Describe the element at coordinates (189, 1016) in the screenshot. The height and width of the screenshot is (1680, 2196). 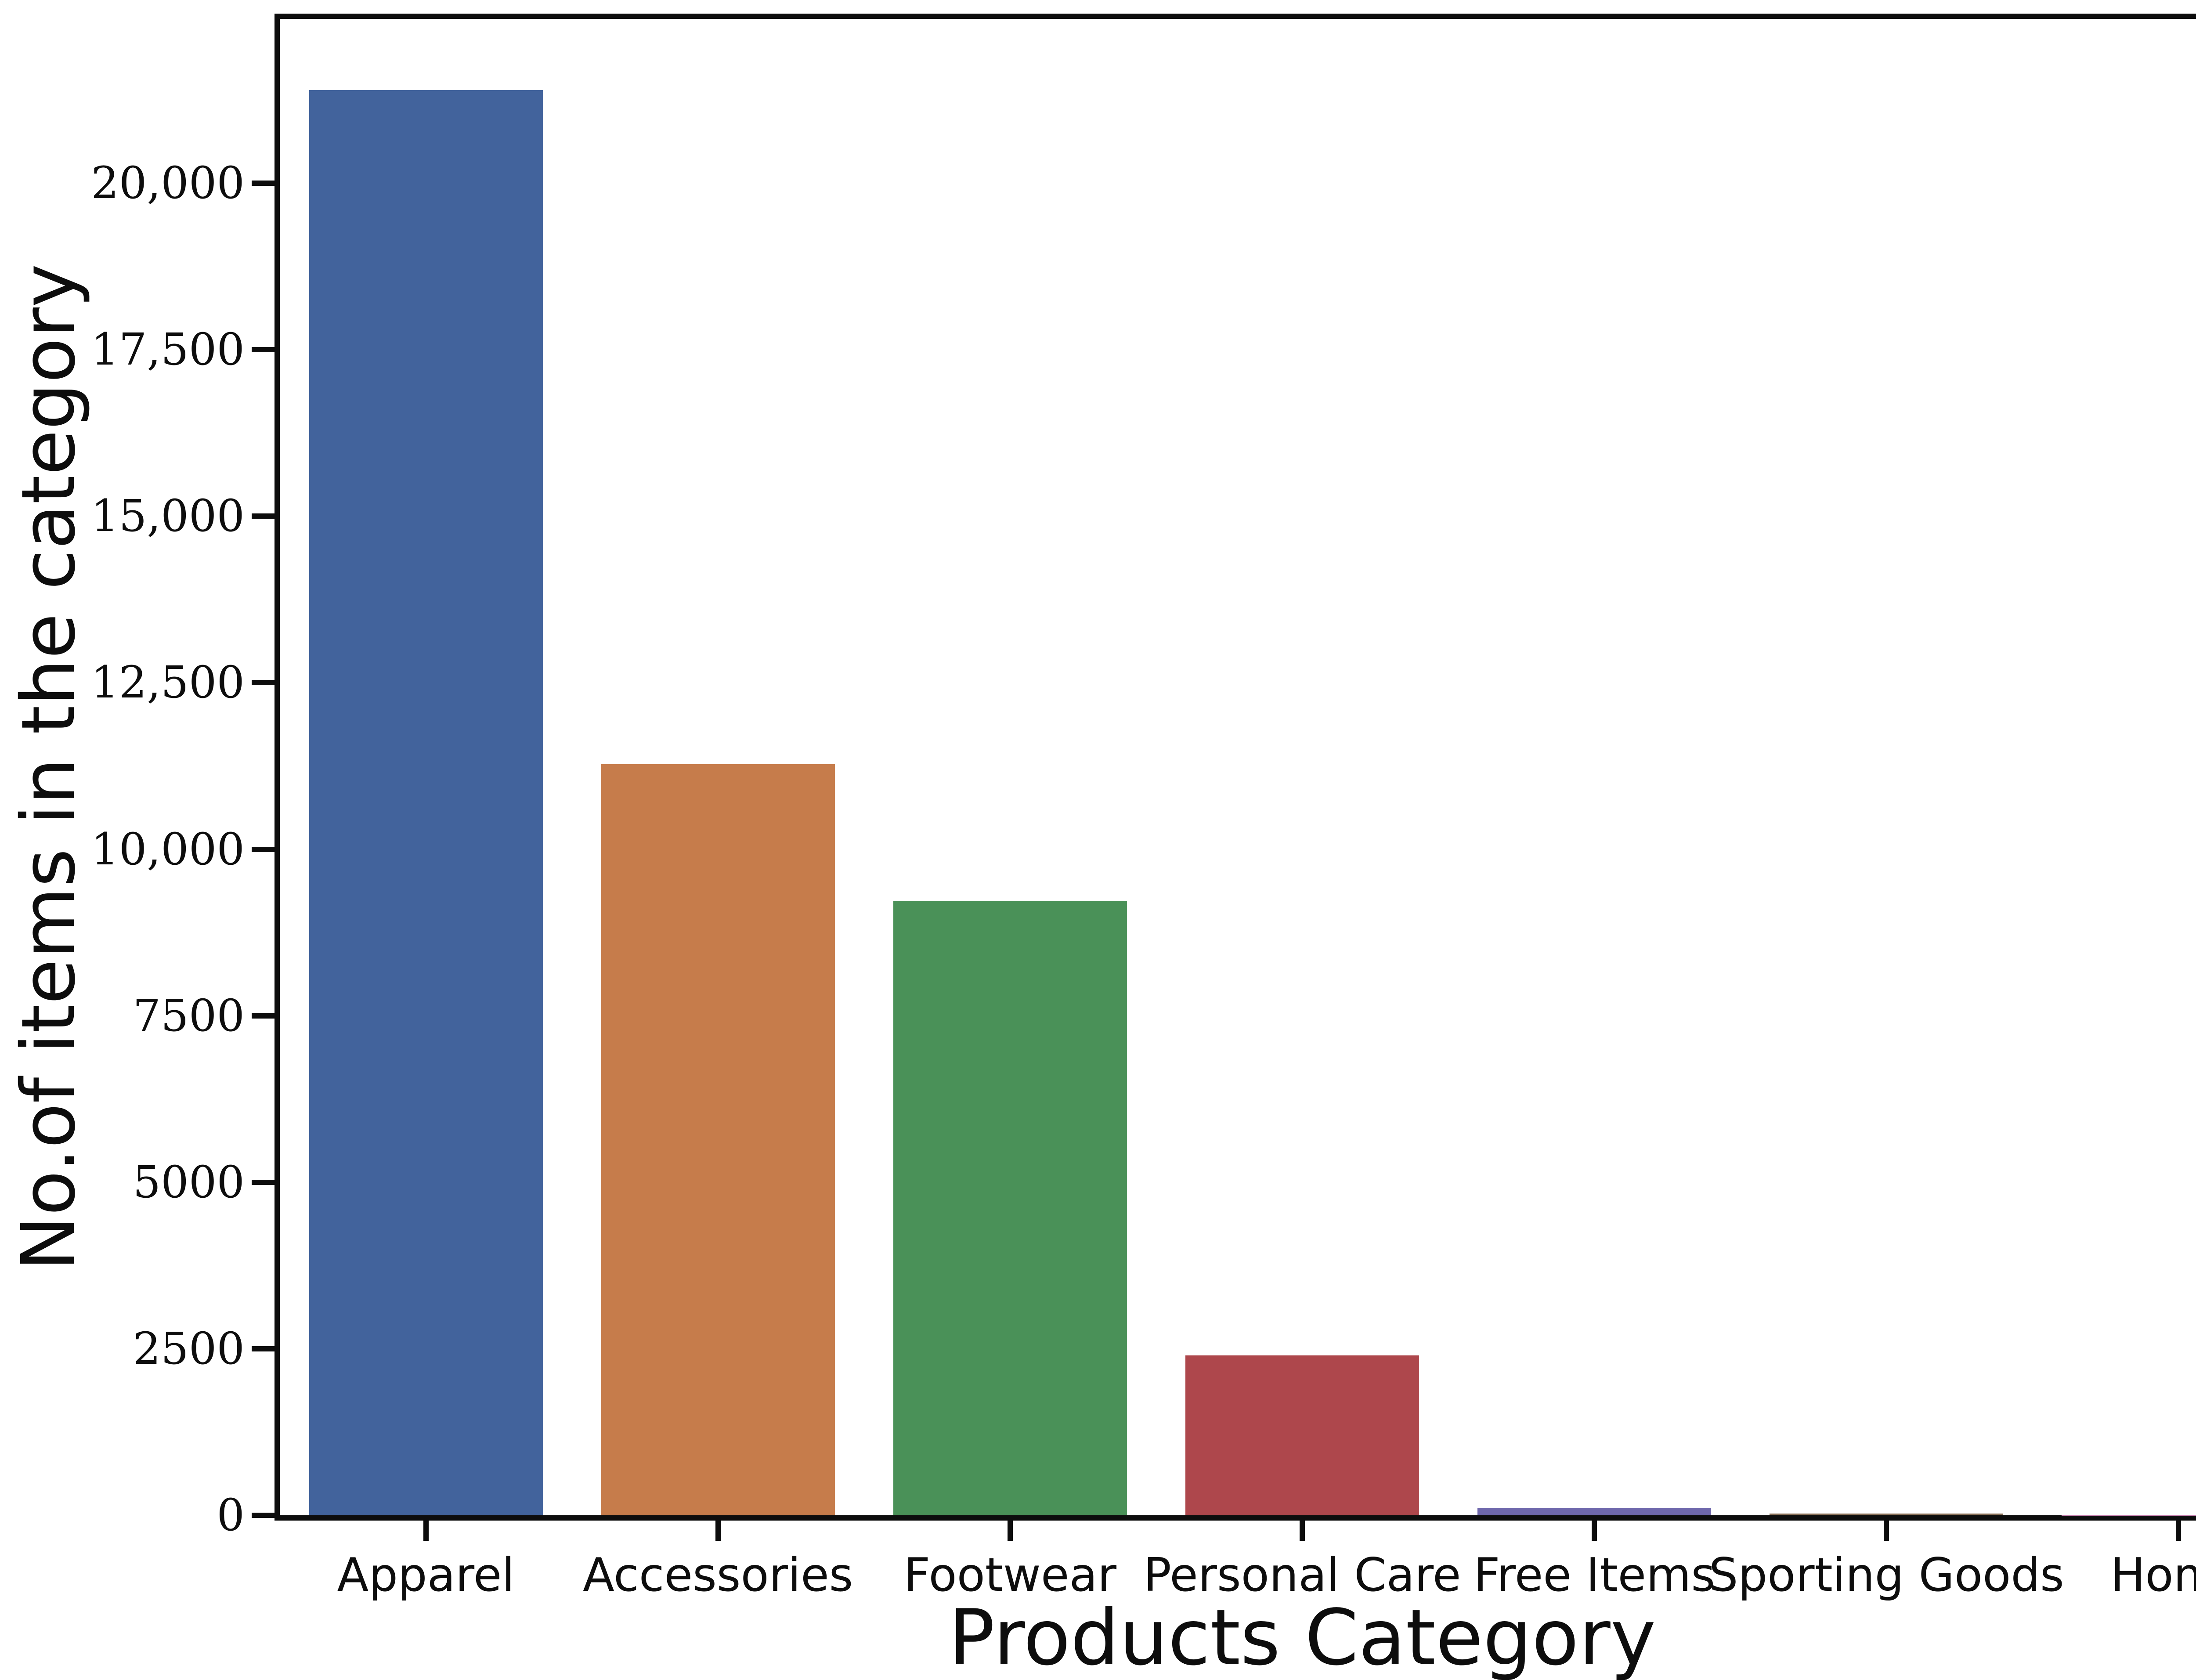
I see `y-tick-label-7500: 7500` at that location.